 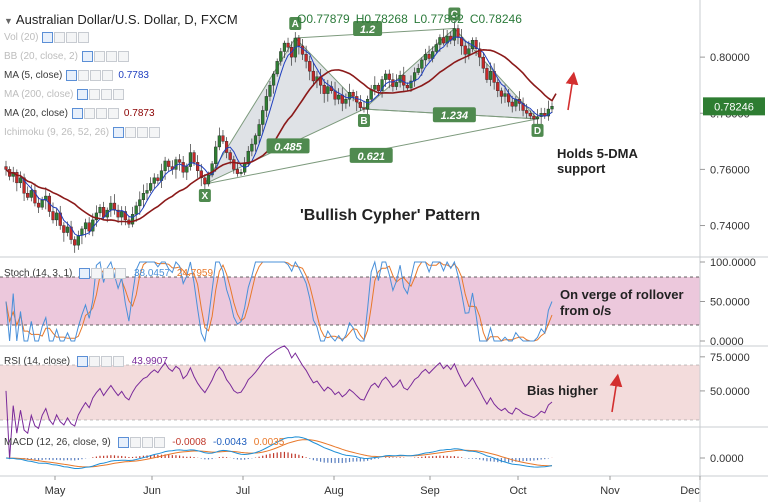 I want to click on macd-signal-line, so click(x=279, y=453).